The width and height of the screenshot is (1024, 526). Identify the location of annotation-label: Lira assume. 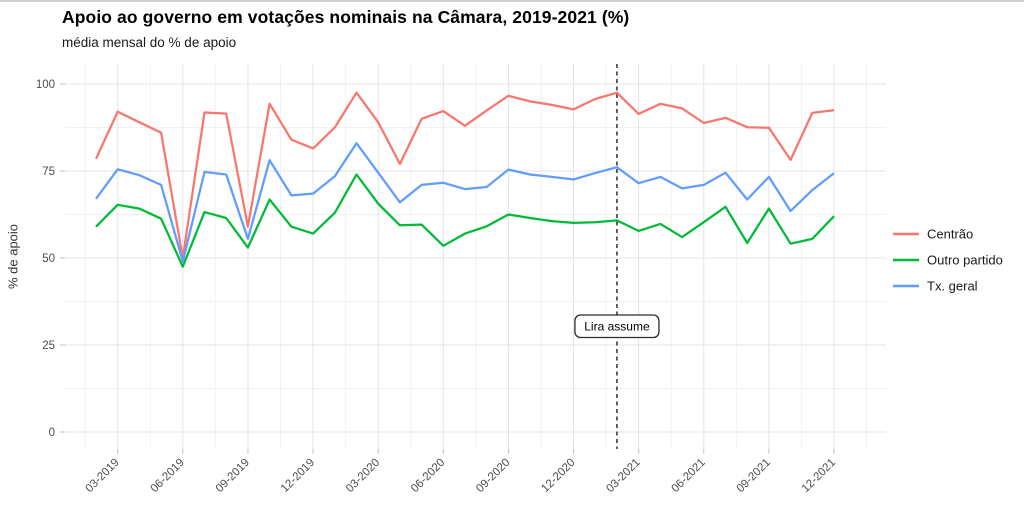
(617, 327).